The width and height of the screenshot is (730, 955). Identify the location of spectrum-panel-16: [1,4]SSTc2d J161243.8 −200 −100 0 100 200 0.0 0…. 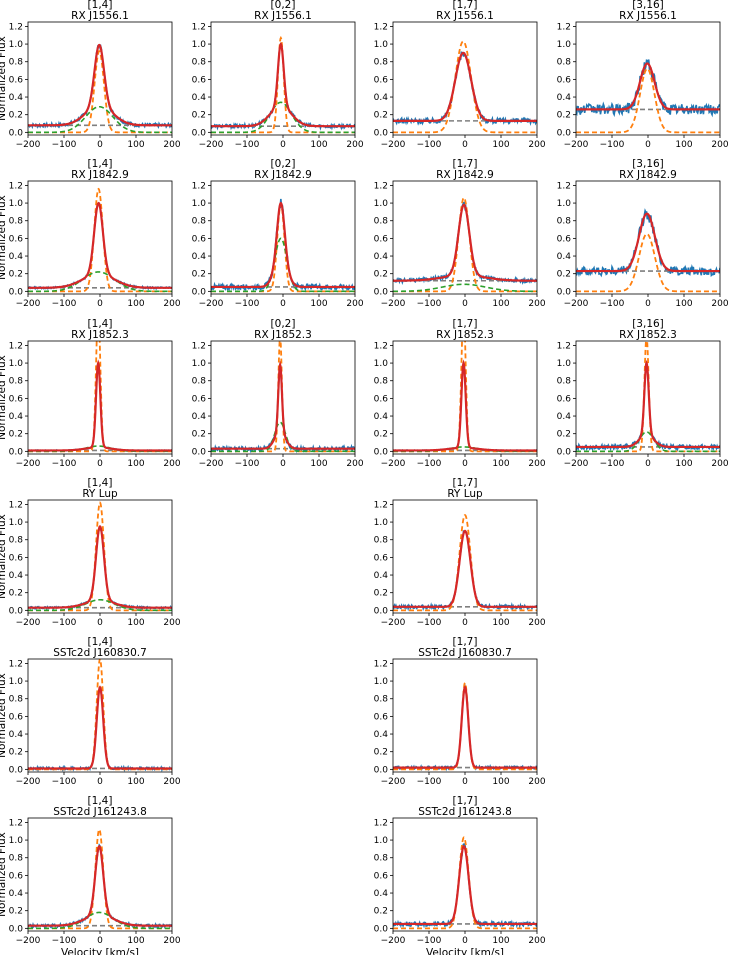
(90, 875).